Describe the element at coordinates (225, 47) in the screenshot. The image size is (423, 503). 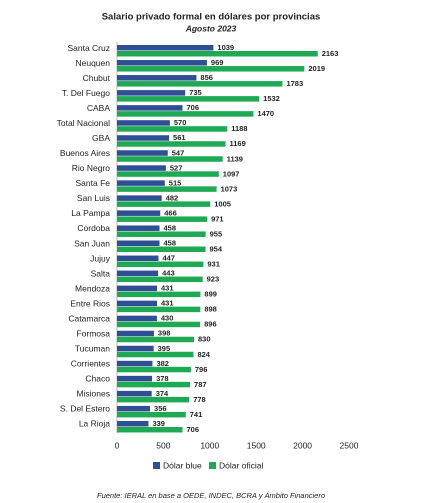
I see `value-label: 1039` at that location.